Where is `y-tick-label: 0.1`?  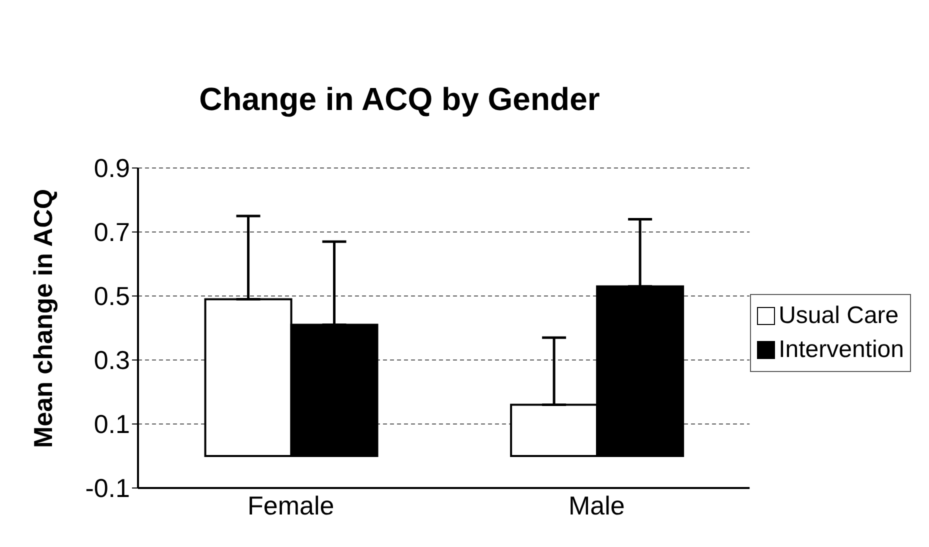
y-tick-label: 0.1 is located at coordinates (112, 424).